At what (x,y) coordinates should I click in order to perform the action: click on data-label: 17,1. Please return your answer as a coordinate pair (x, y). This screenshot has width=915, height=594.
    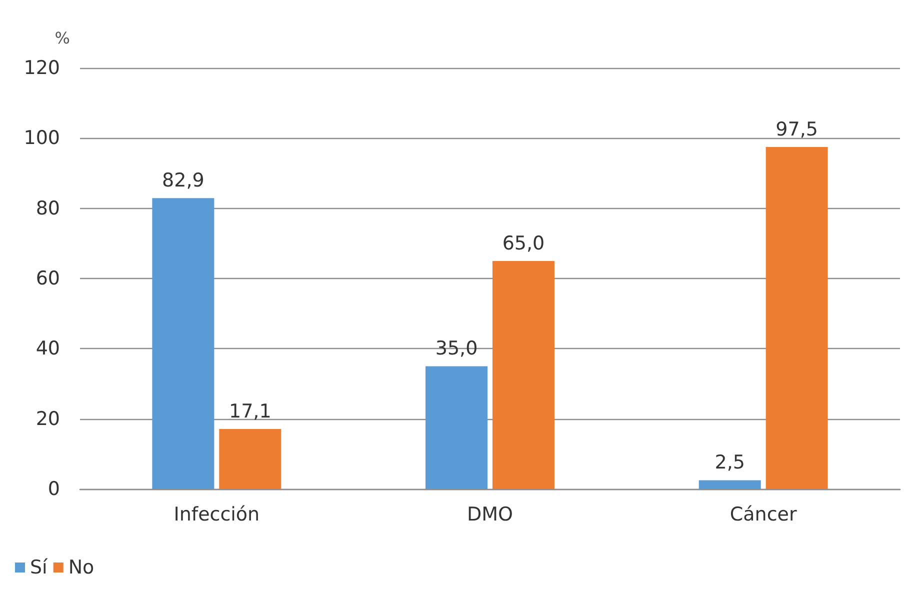
    Looking at the image, I should click on (250, 411).